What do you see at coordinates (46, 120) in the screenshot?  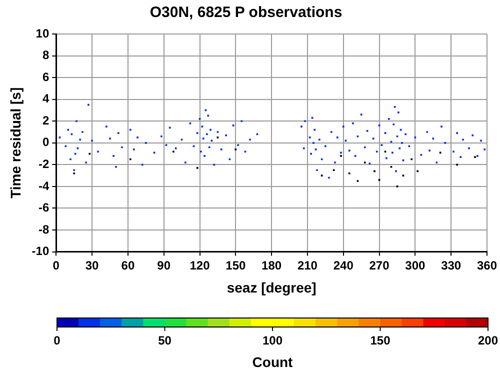 I see `y-tick-label: 2` at bounding box center [46, 120].